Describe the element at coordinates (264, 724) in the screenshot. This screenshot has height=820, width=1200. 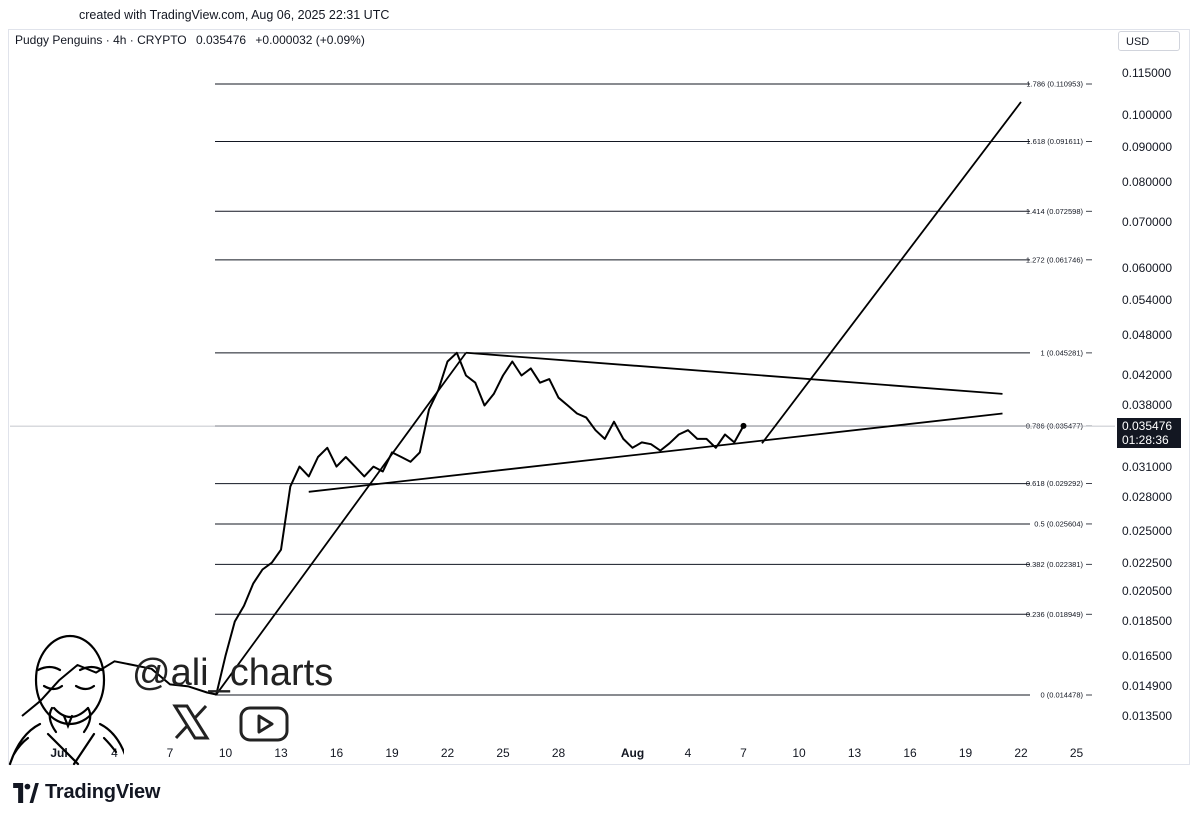
I see `youtube-logo-icon` at that location.